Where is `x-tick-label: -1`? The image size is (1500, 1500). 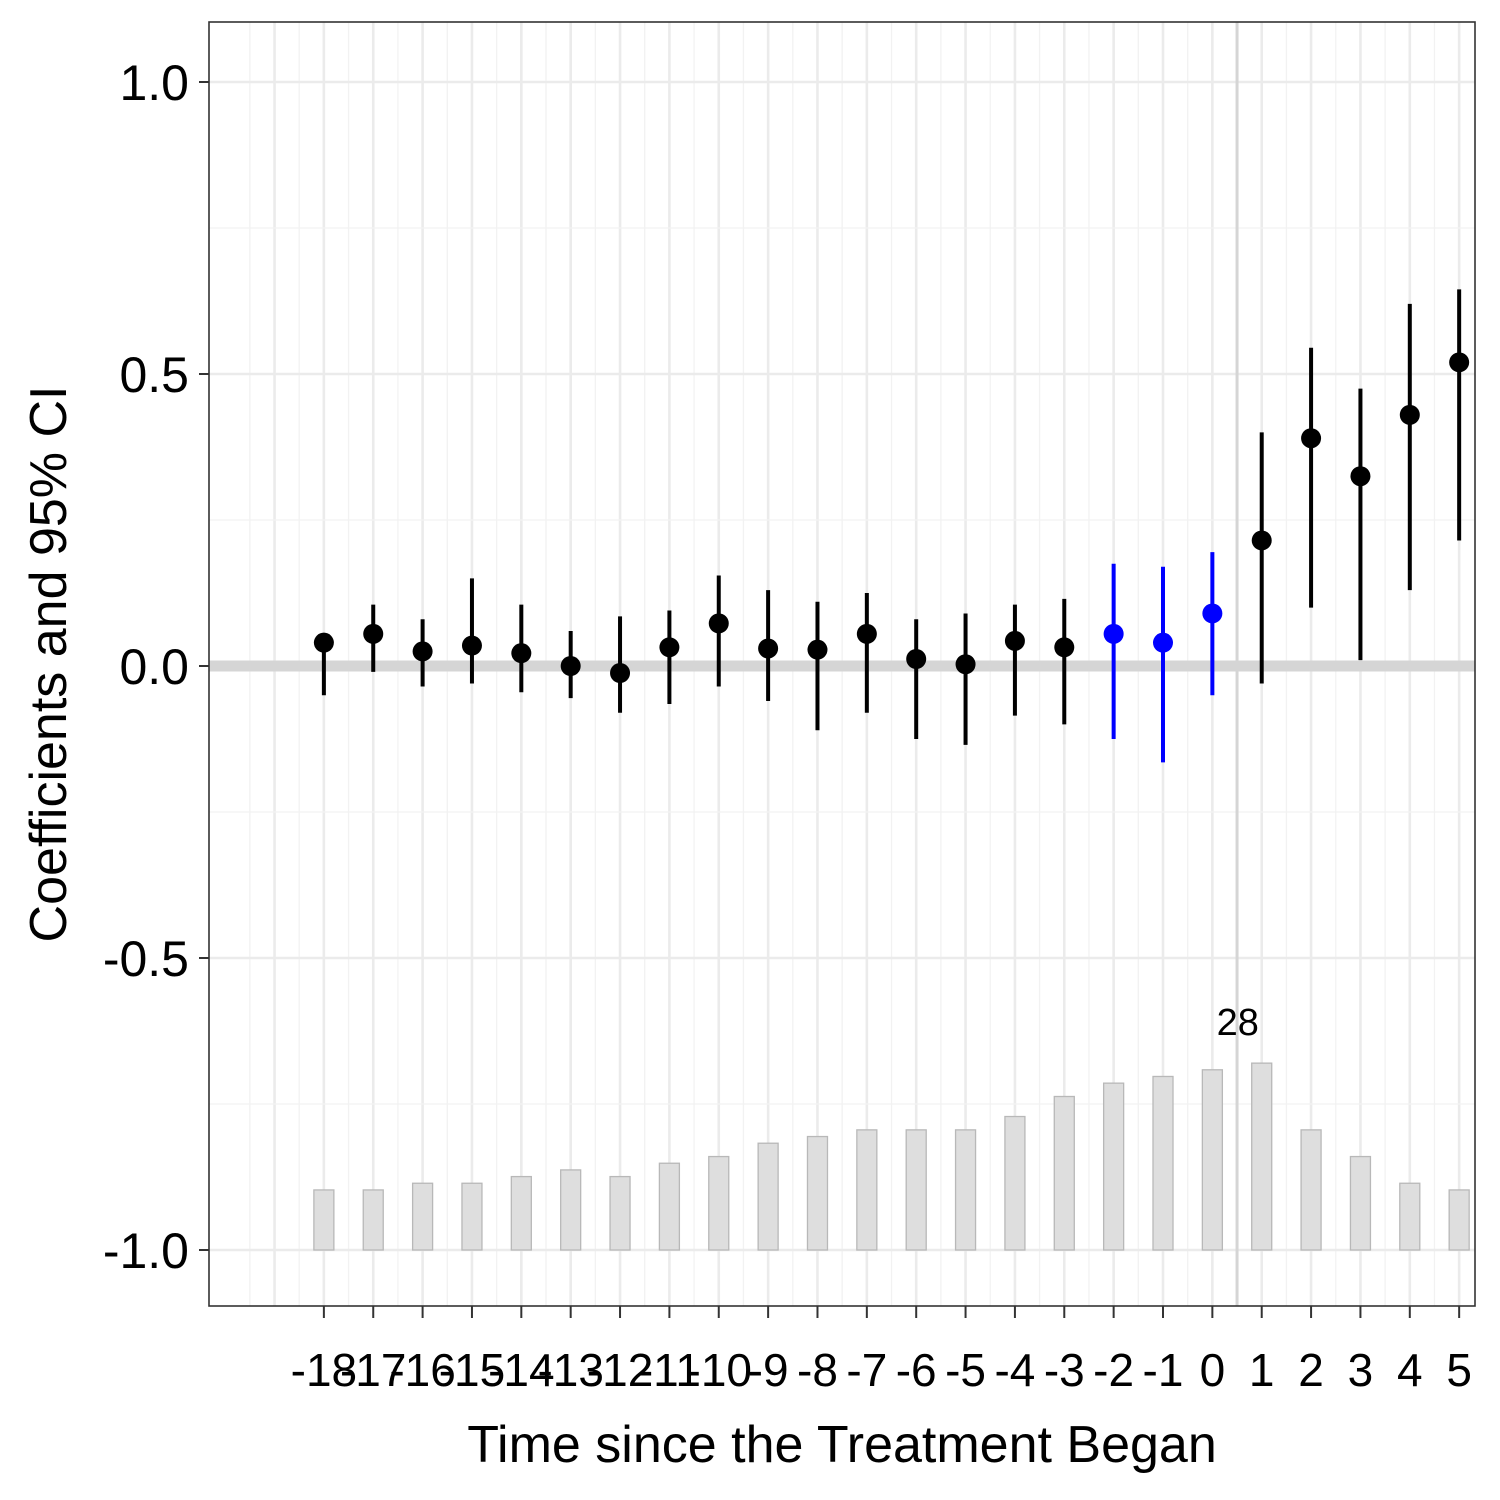
x-tick-label: -1 is located at coordinates (1163, 1370).